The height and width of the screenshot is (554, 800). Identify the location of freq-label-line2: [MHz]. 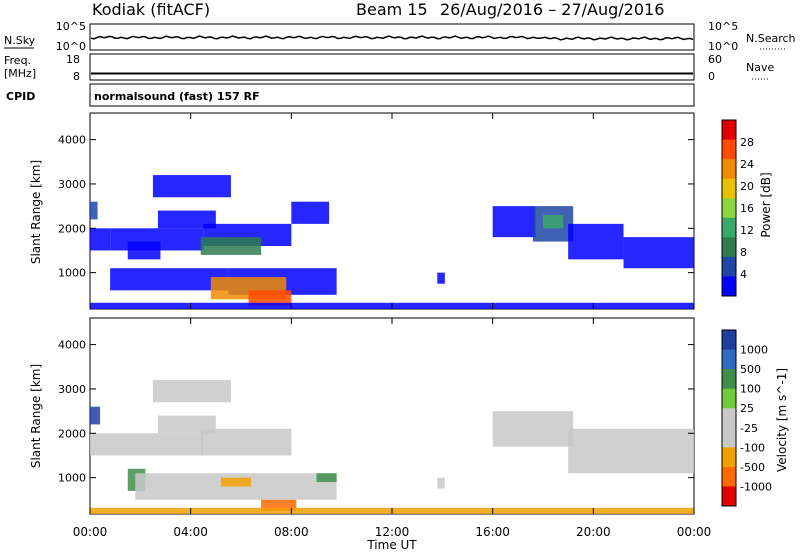
(20, 73).